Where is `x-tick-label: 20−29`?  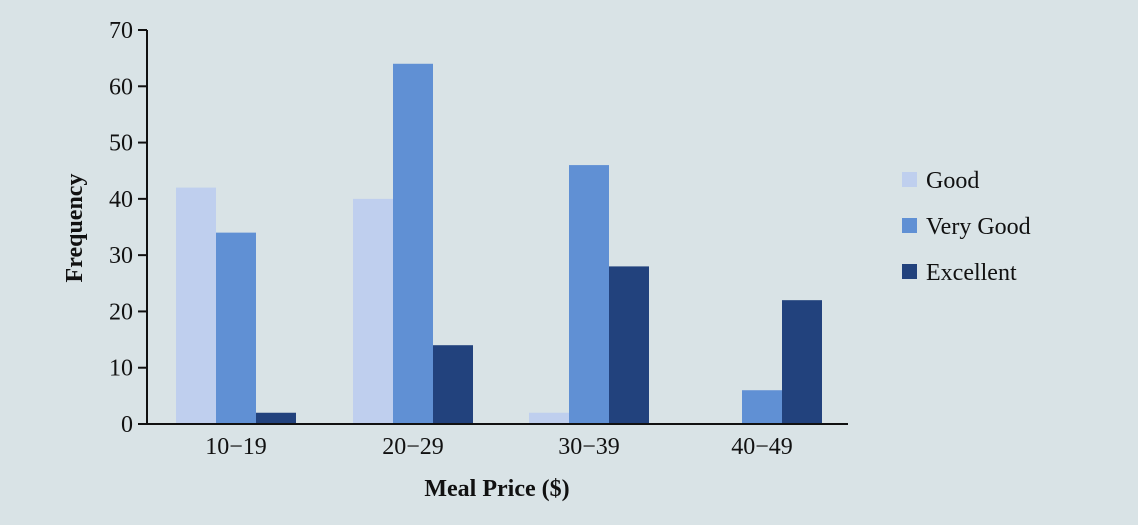 x-tick-label: 20−29 is located at coordinates (413, 447).